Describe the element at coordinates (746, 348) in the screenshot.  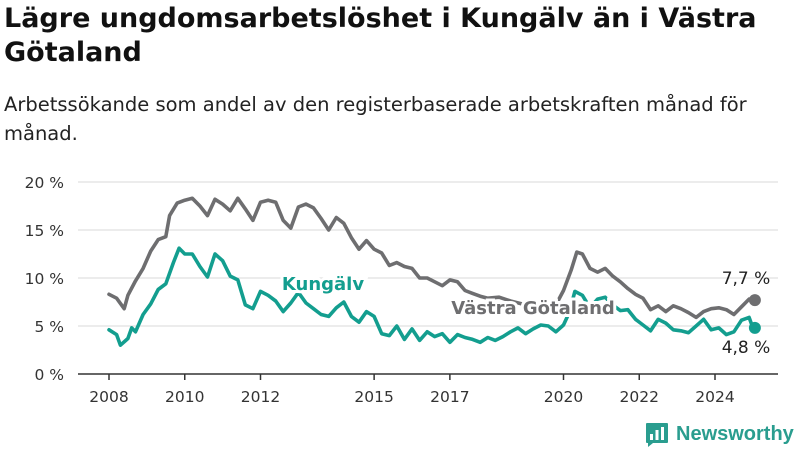
I see `end-value-kungalv: 4,8 %` at that location.